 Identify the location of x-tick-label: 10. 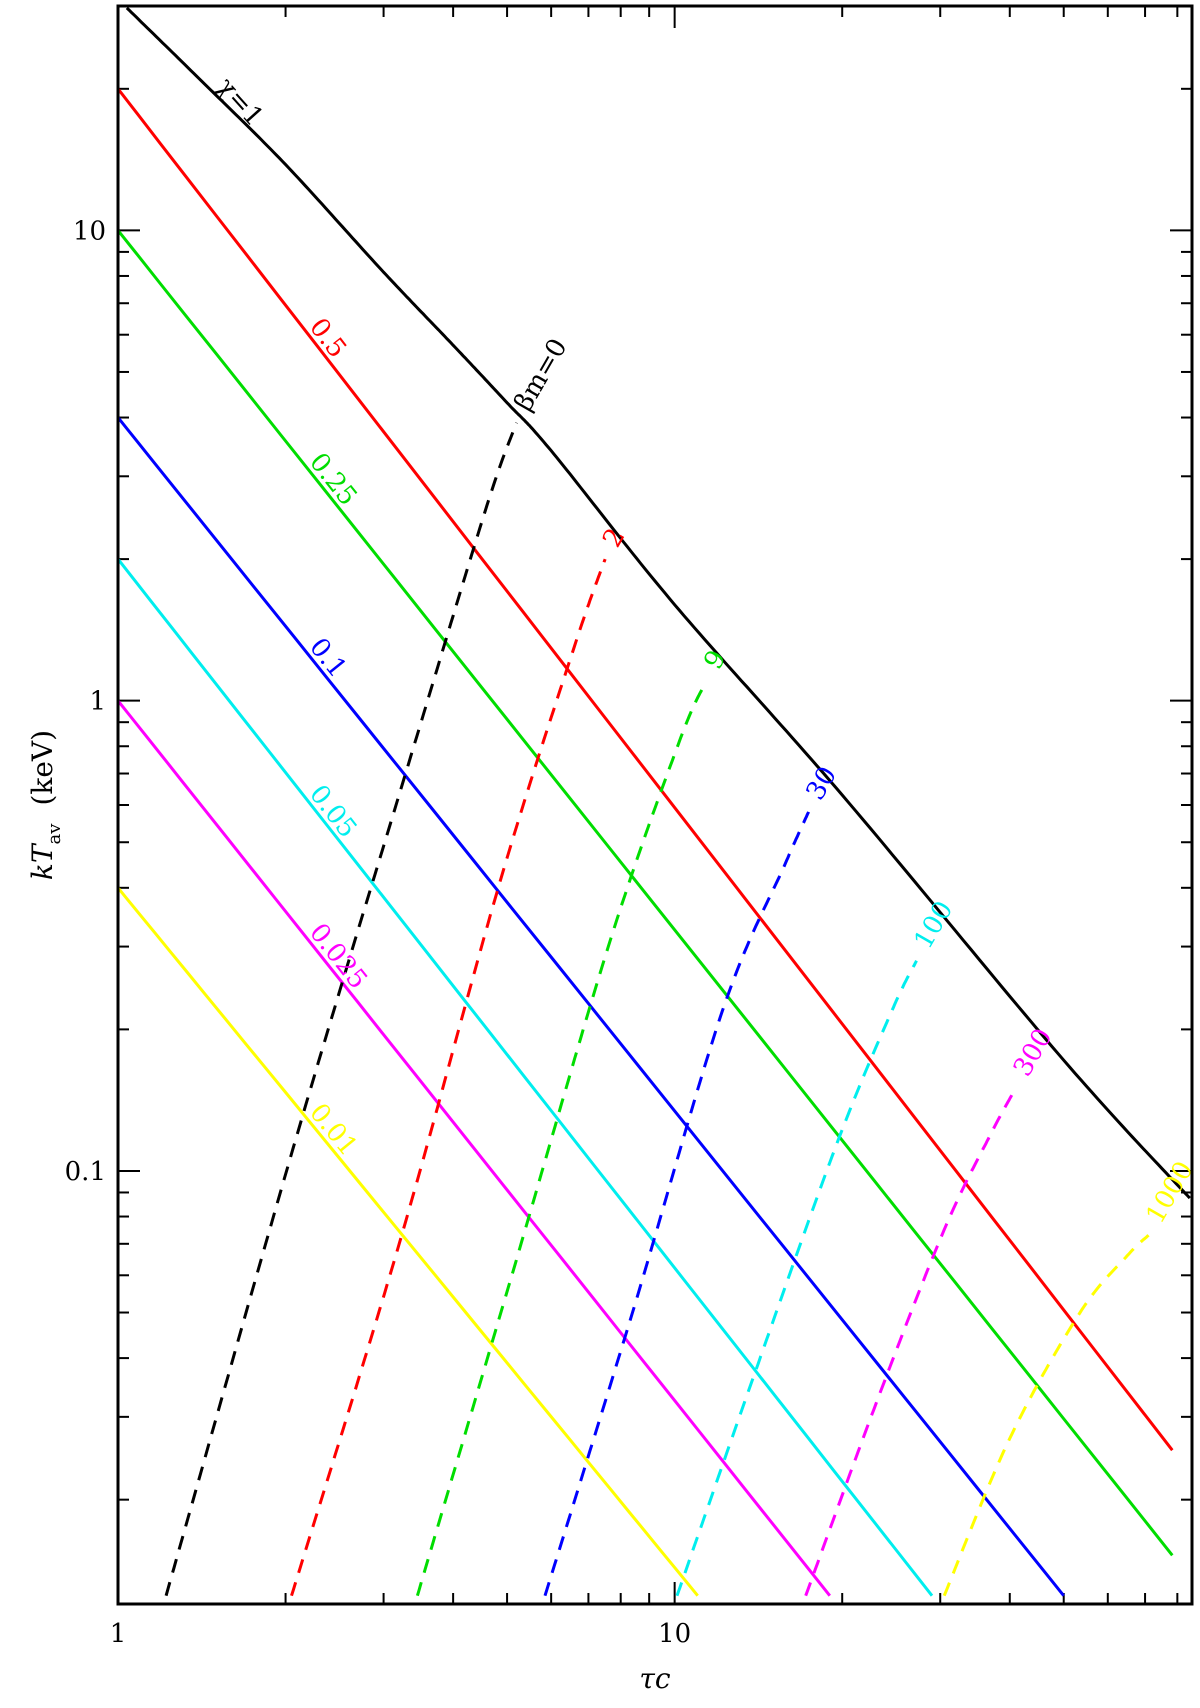
(674, 1634).